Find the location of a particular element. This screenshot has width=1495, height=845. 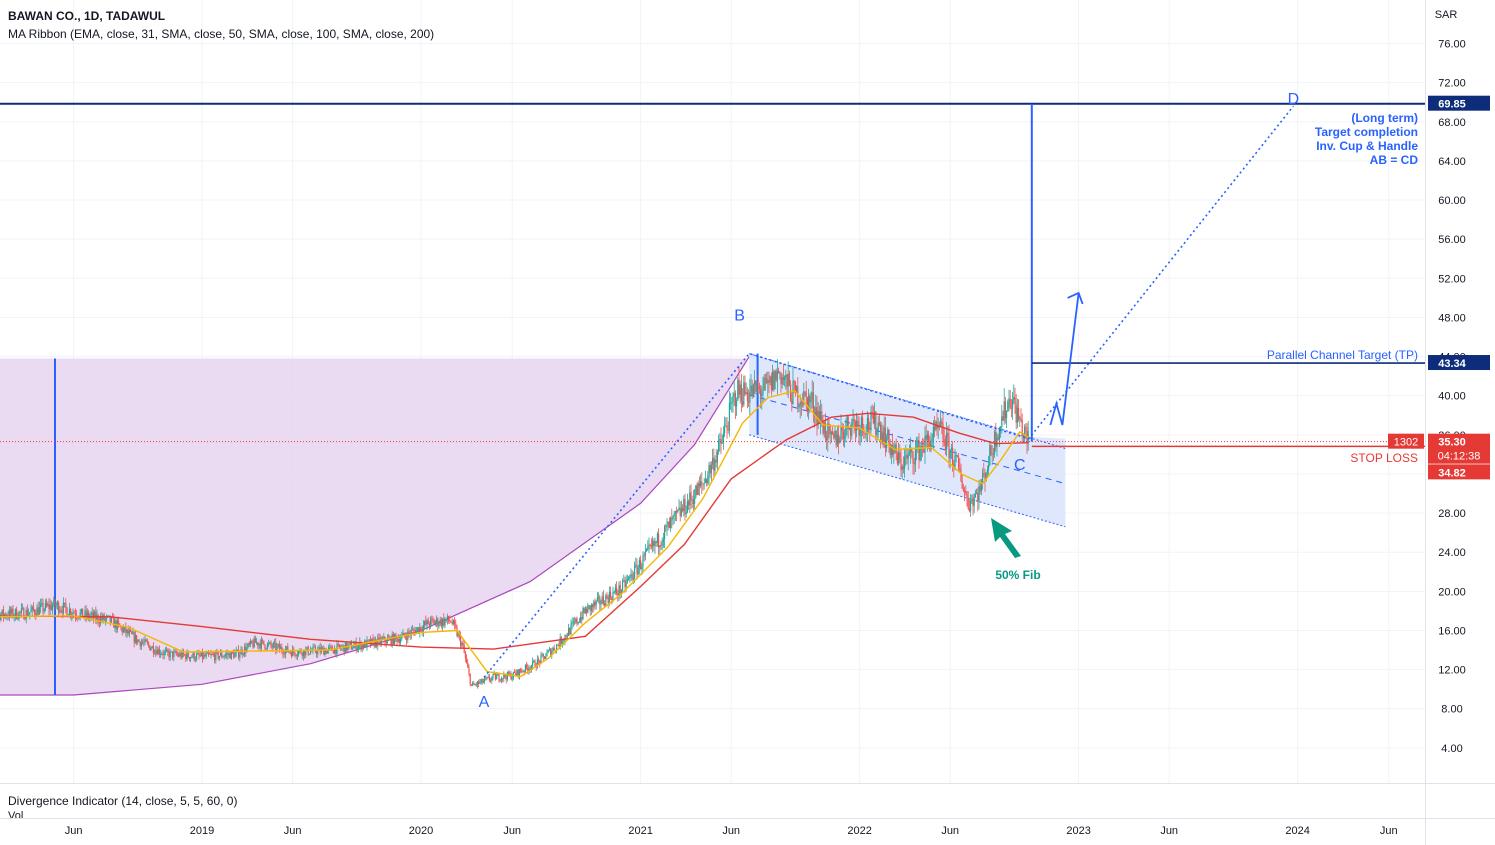

target-note-line: (Long term) is located at coordinates (1384, 118).